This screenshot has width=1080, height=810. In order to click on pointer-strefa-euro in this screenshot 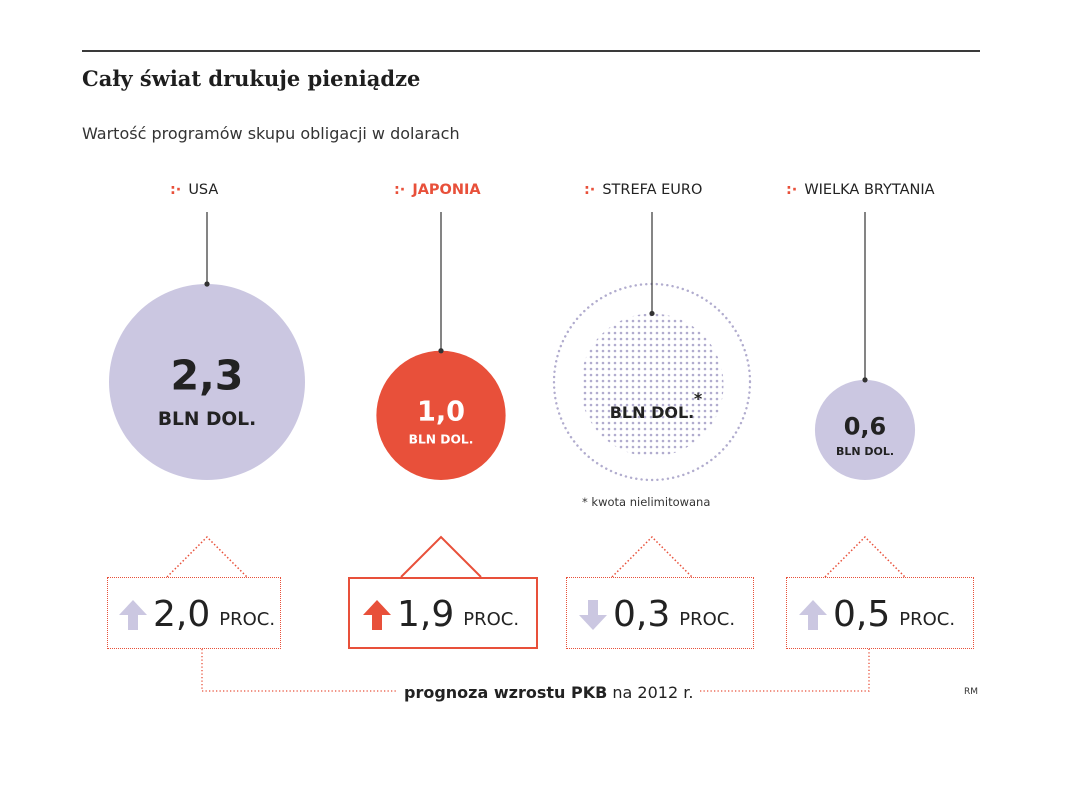, I will do `click(652, 556)`.